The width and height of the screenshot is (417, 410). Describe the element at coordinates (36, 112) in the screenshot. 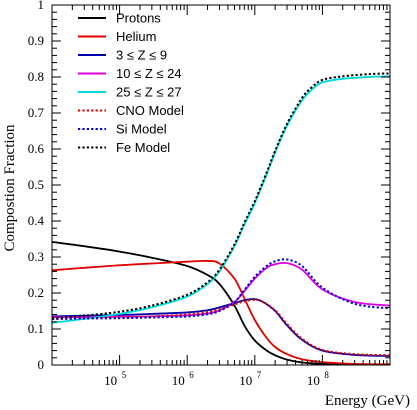

I see `y-tick-label: 0.7` at that location.